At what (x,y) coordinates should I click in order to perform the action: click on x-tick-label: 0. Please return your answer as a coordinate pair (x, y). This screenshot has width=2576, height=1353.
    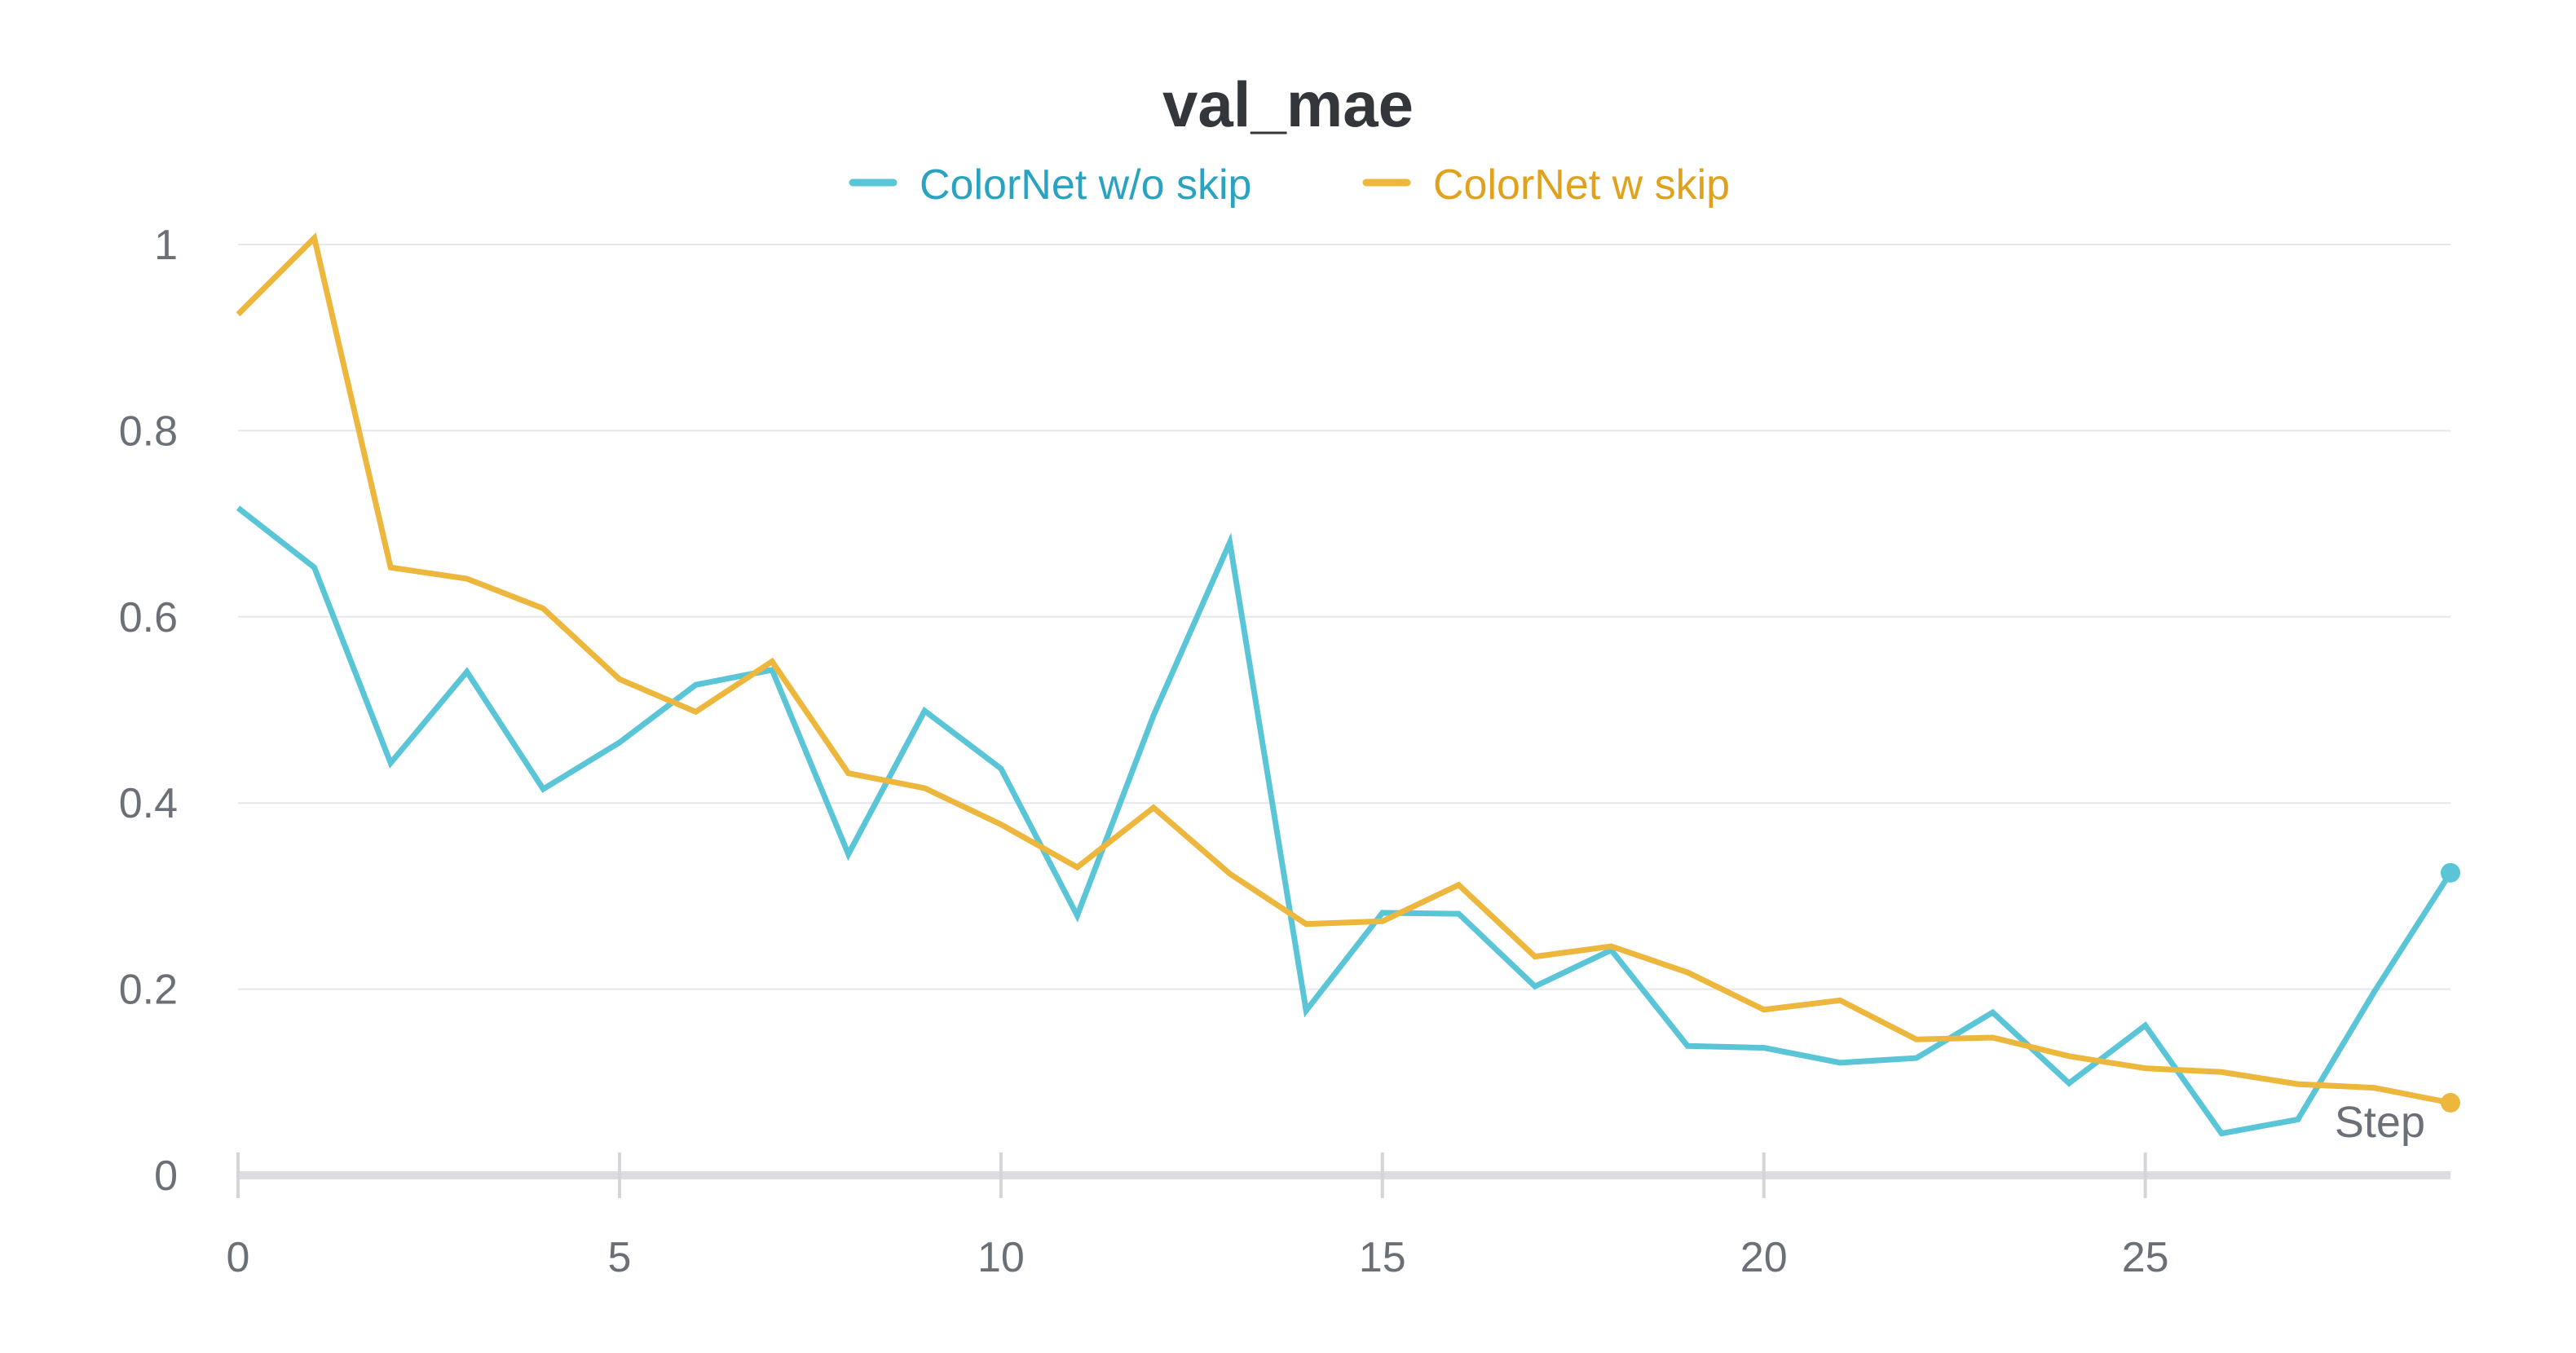
    Looking at the image, I should click on (238, 1257).